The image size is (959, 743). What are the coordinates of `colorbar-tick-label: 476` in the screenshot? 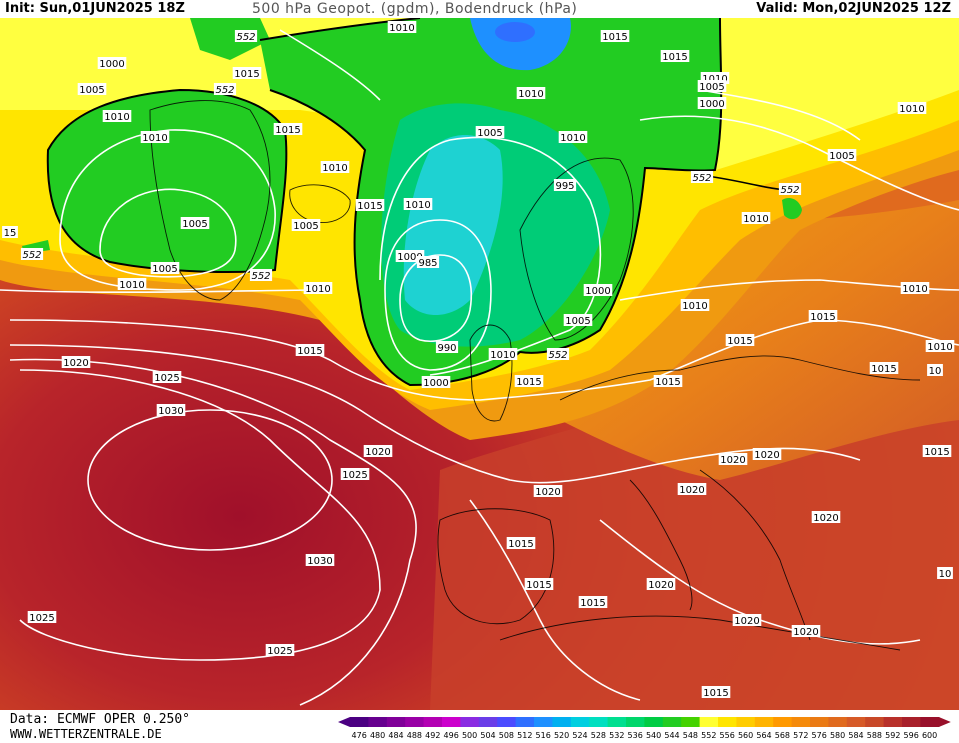 It's located at (359, 735).